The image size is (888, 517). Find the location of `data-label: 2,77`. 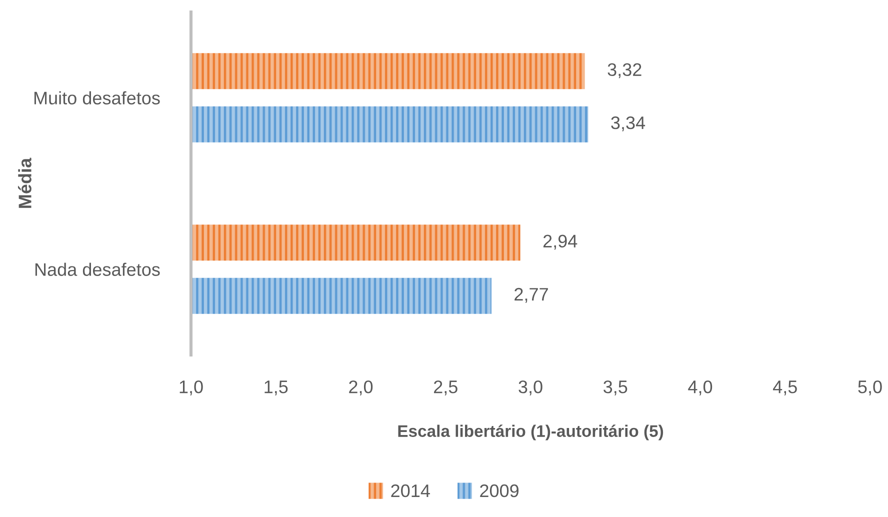

data-label: 2,77 is located at coordinates (531, 295).